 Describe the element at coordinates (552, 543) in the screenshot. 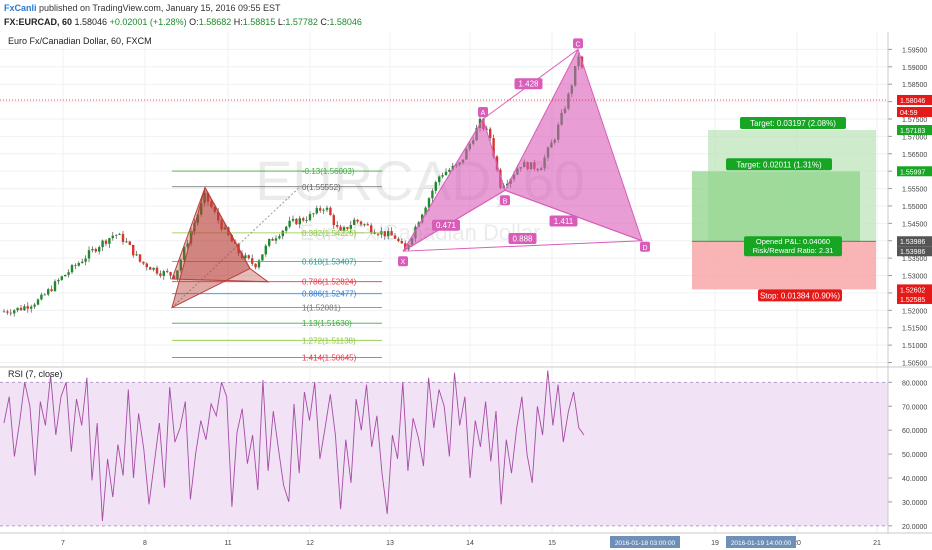

I see `time-tick-label: 15` at that location.